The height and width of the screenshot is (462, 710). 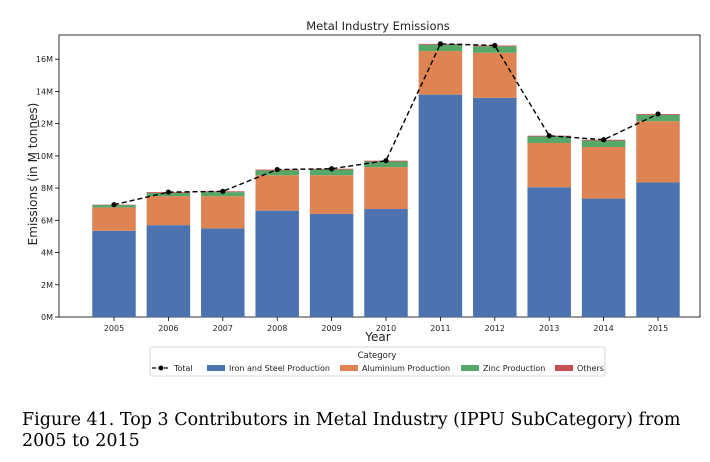 I want to click on chart-title: Metal Industry Emissions, so click(x=378, y=26).